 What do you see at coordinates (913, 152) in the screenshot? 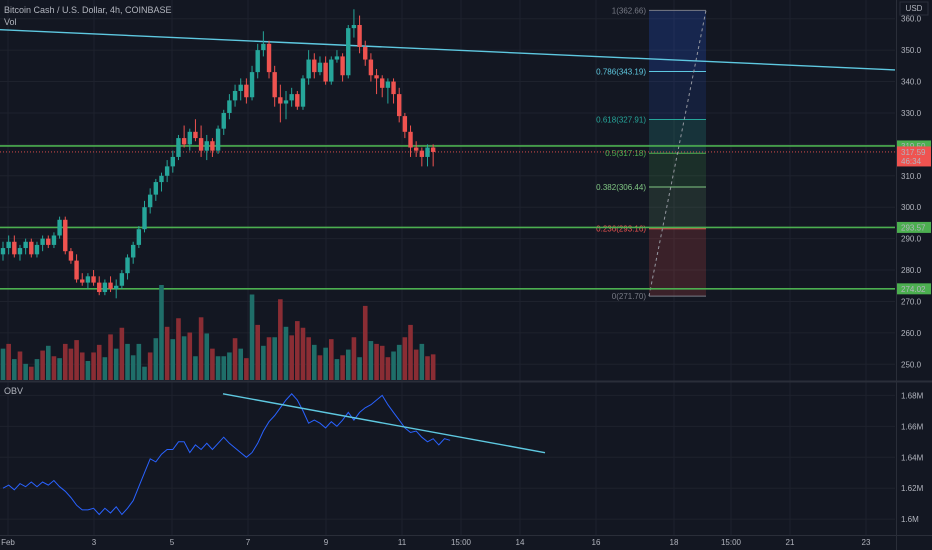
I see `price-tag-label: 317.59` at bounding box center [913, 152].